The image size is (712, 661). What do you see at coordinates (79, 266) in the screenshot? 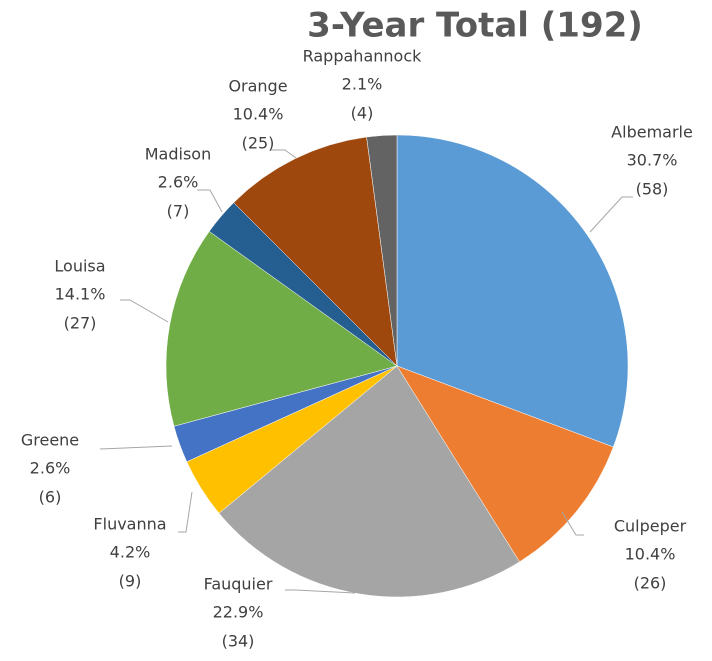
I see `slice-label: Louisa` at bounding box center [79, 266].